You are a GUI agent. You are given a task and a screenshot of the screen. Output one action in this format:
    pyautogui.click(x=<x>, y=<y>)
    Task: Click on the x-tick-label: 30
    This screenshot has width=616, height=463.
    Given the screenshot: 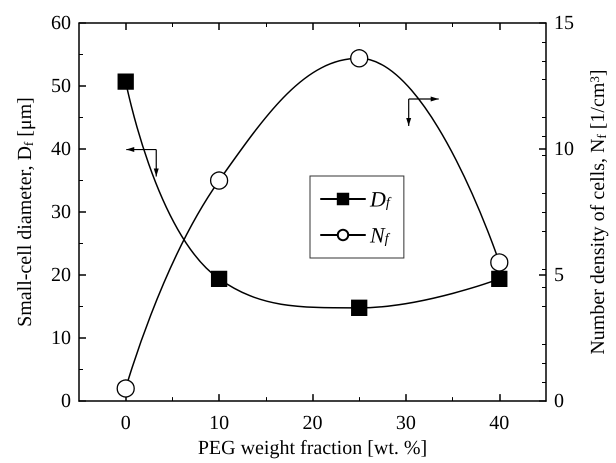 What is the action you would take?
    pyautogui.click(x=406, y=423)
    